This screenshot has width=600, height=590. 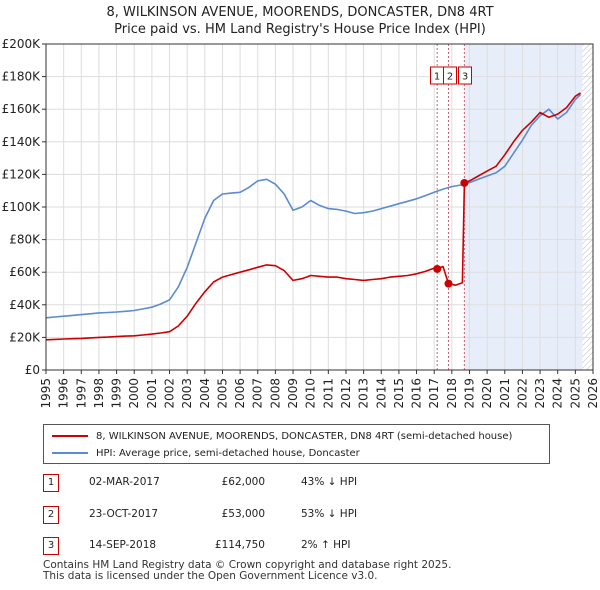 I want to click on transaction-hpi: 2% ↑ HPI, so click(x=326, y=545).